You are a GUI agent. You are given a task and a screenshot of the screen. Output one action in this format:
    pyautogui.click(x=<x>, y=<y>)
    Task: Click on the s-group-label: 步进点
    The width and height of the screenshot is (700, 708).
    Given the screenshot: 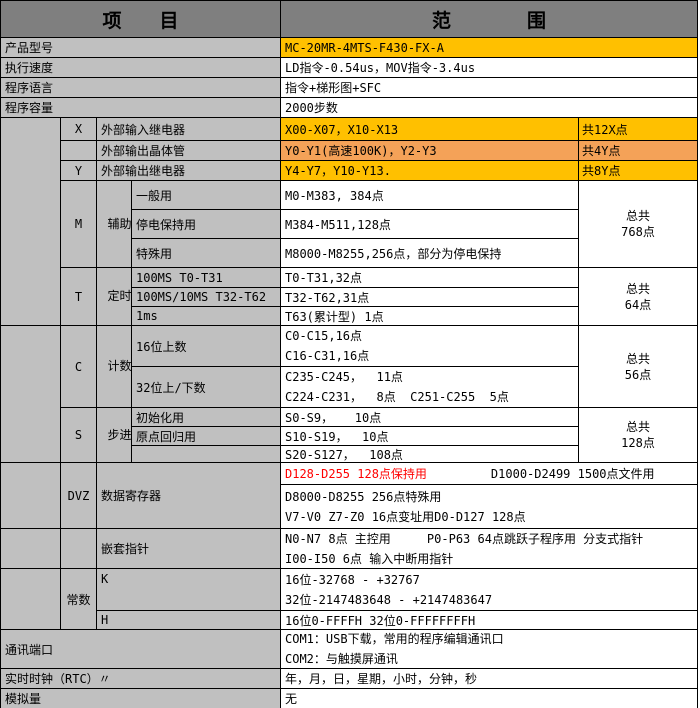 What is the action you would take?
    pyautogui.click(x=114, y=435)
    